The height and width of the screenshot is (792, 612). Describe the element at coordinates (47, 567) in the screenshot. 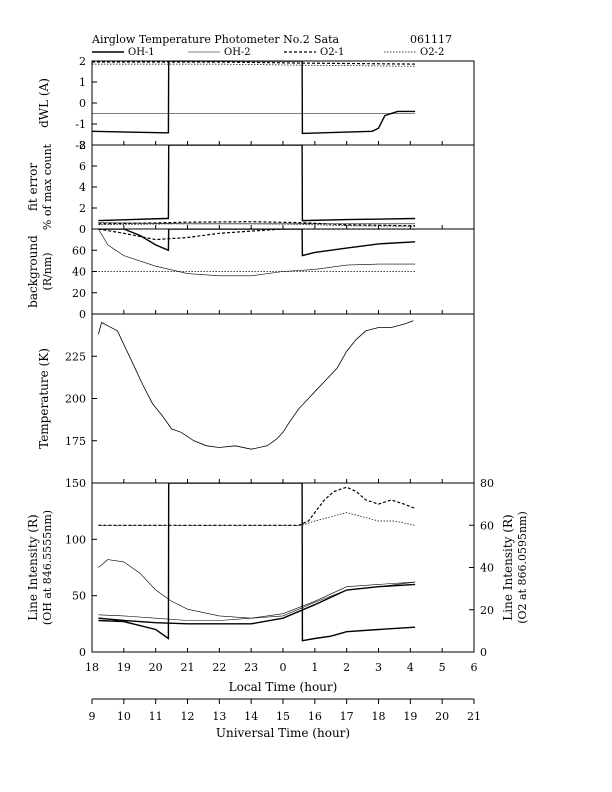

I see `y-axis-label: (OH at 846.5555nm)` at that location.